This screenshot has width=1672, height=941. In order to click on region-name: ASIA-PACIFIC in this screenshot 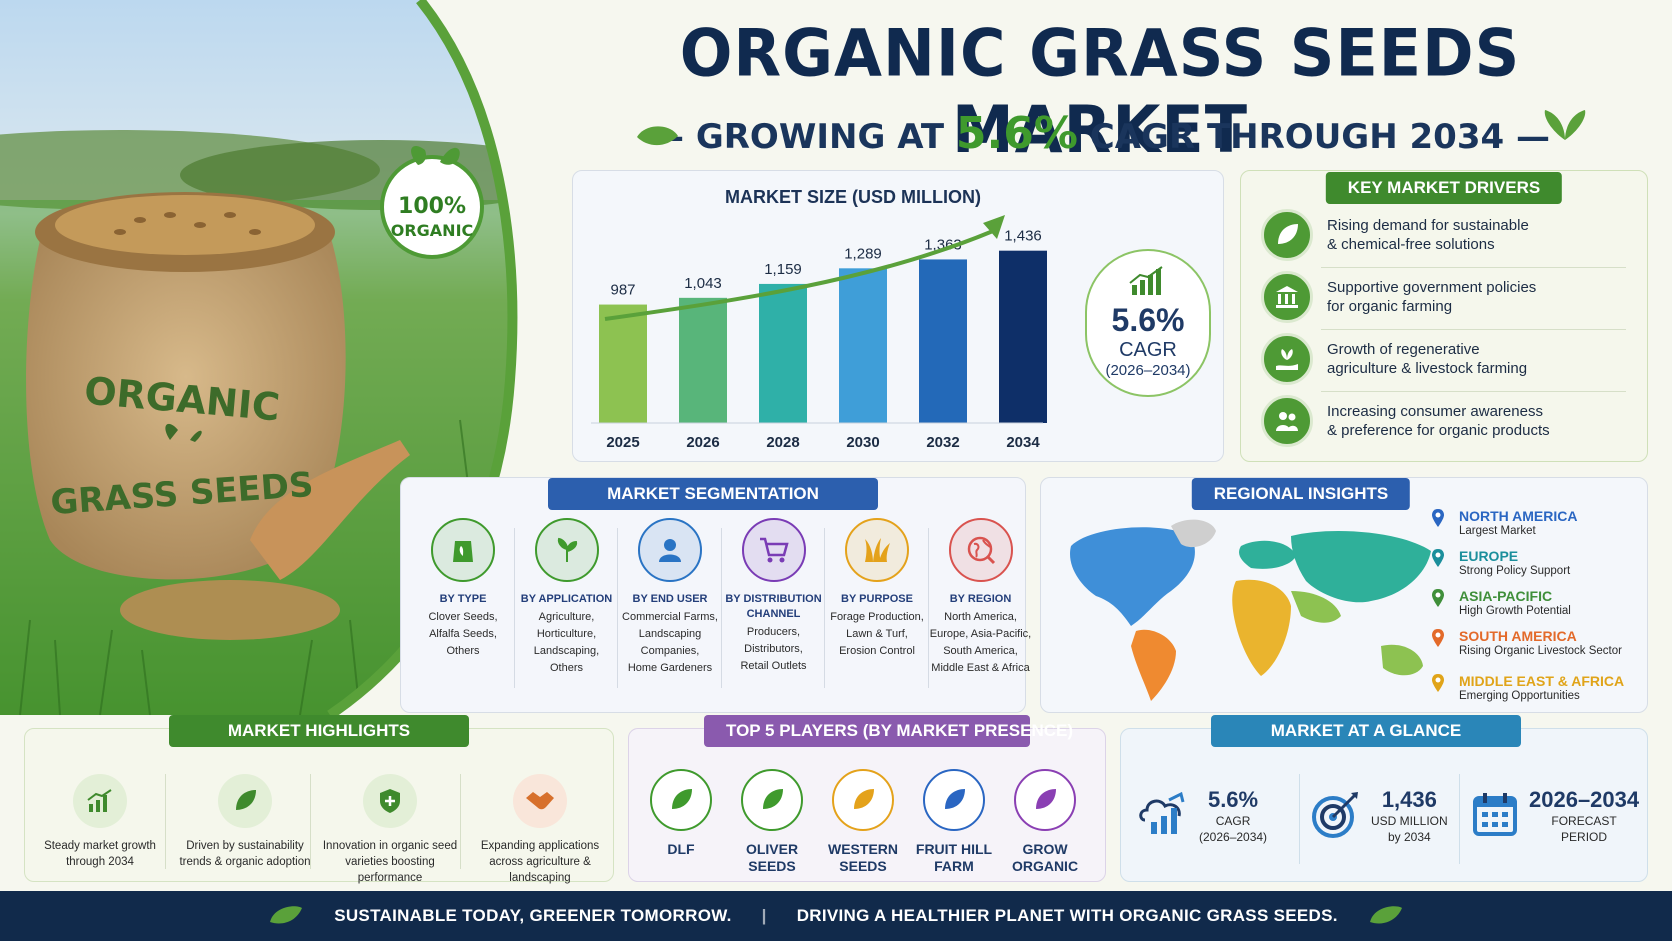, I will do `click(1506, 596)`.